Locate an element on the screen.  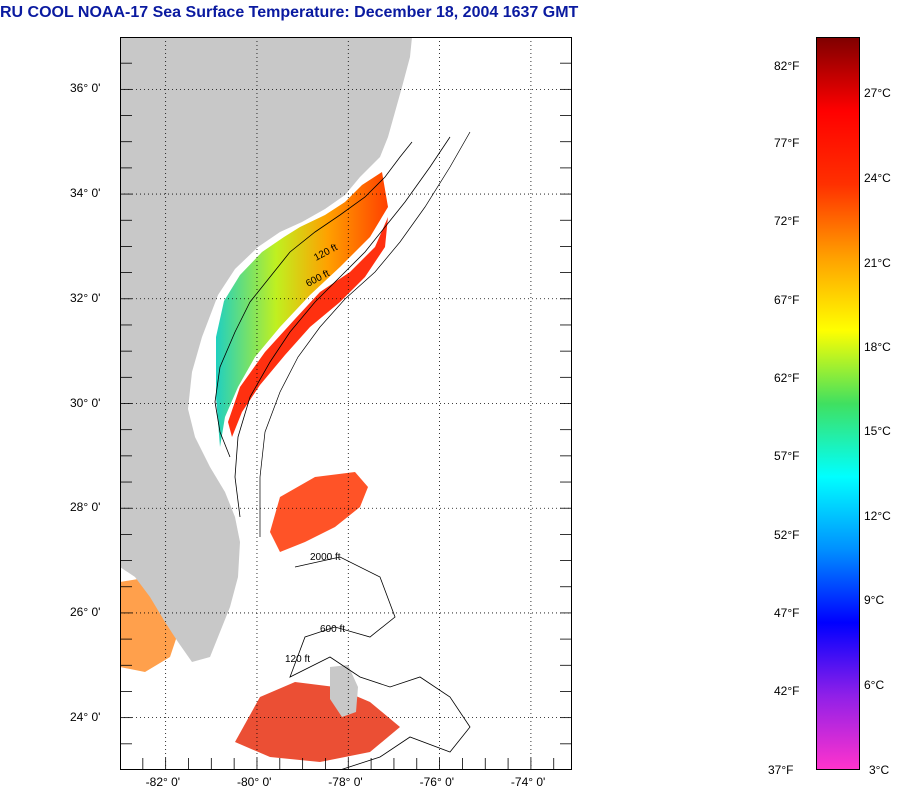
colorbar-c-label: 27°C is located at coordinates (877, 93).